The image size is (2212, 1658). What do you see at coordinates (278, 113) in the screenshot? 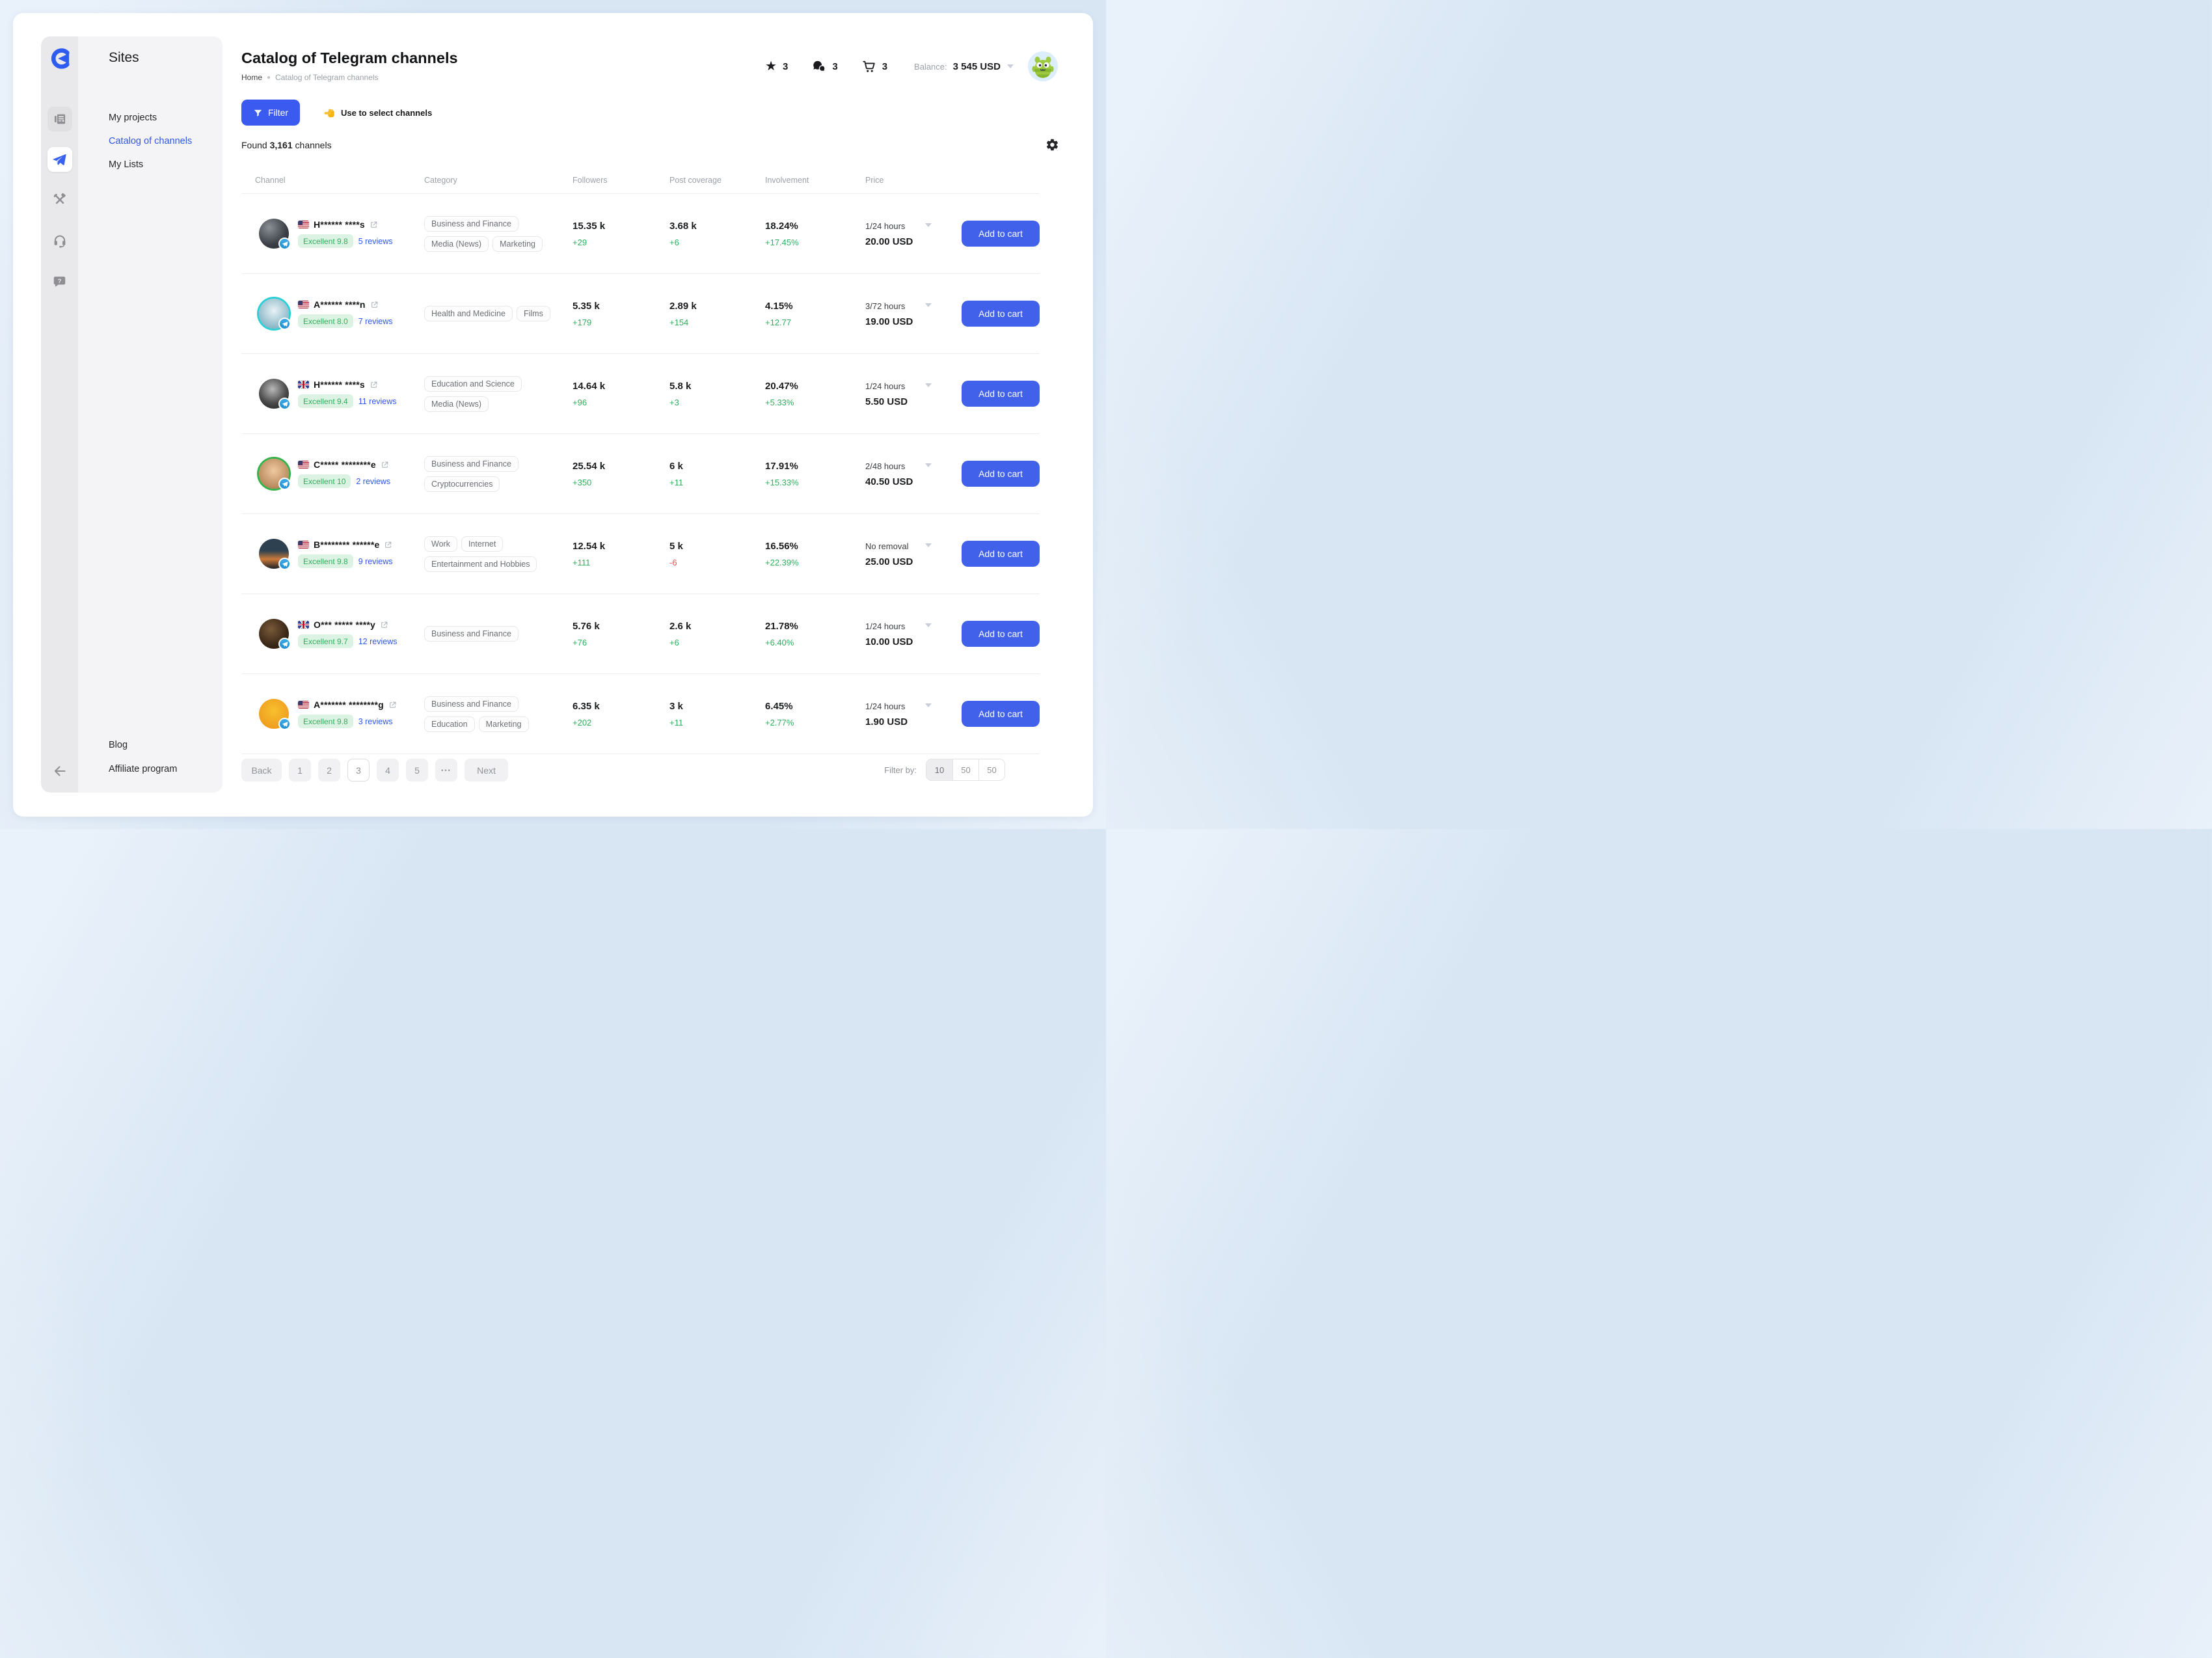
I see `filter-button-label: Filter` at bounding box center [278, 113].